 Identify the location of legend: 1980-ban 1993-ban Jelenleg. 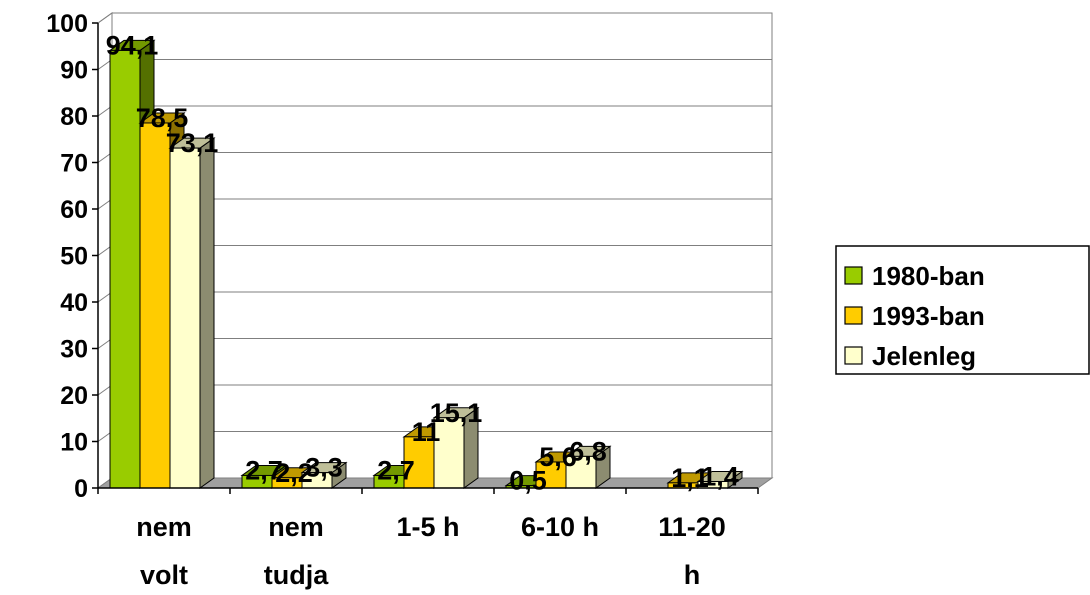
(962, 310).